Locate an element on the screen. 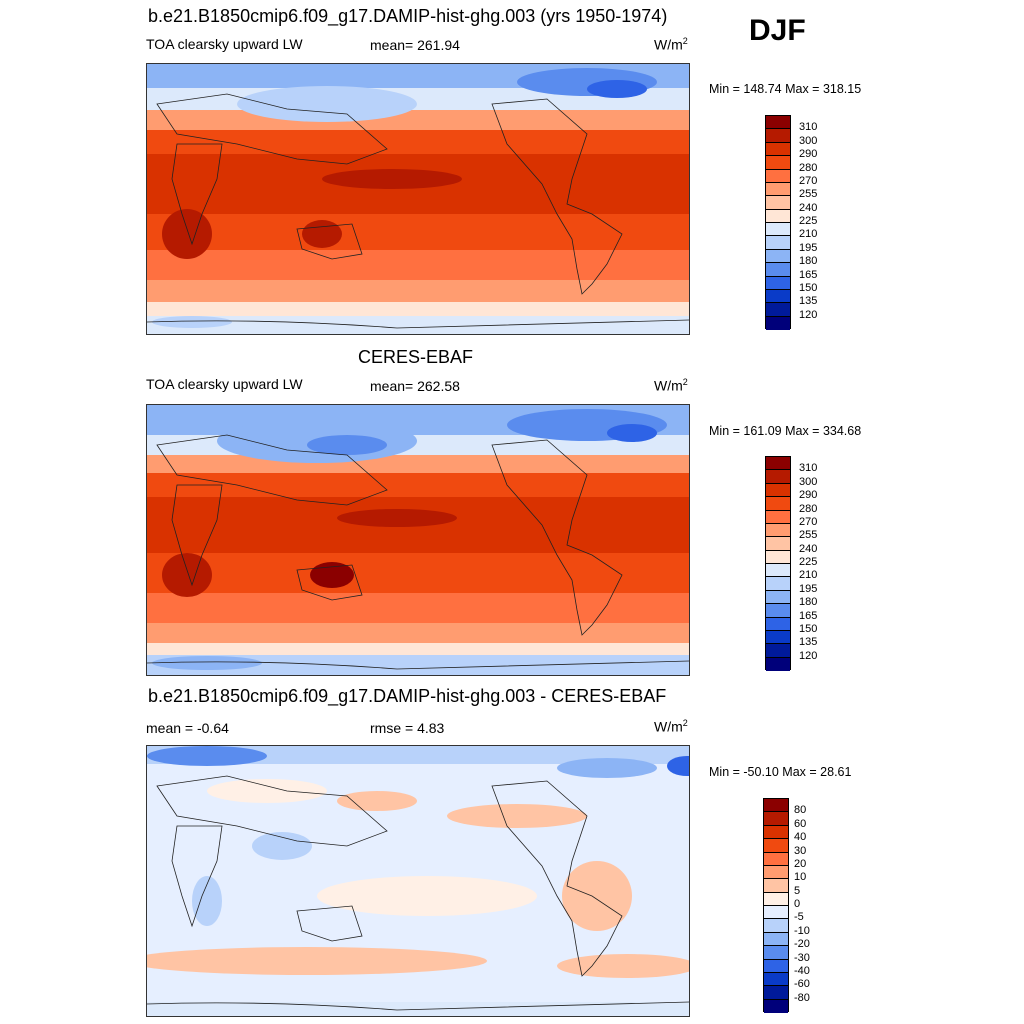 This screenshot has width=1024, height=1024. panel-2-colorbar is located at coordinates (778, 563).